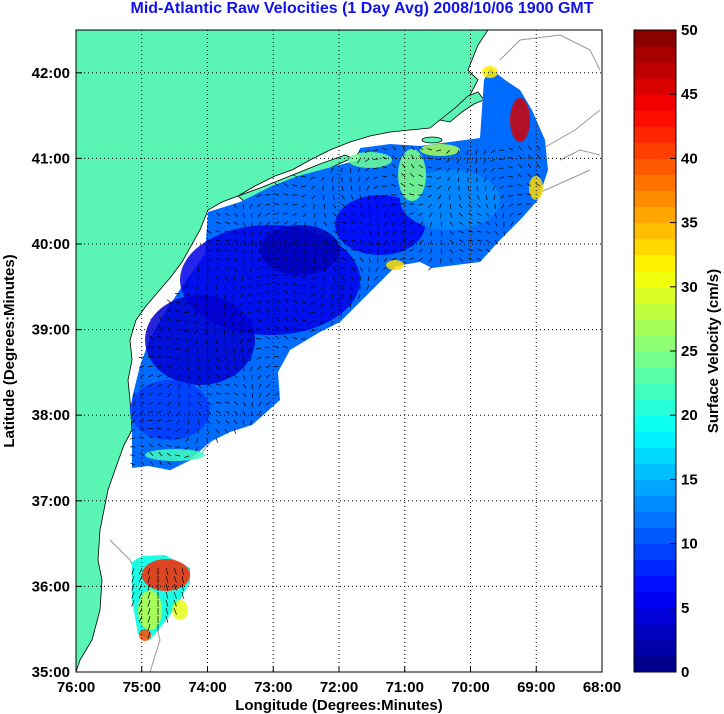 This screenshot has width=724, height=714. I want to click on colorbar-tick-label: 0, so click(685, 672).